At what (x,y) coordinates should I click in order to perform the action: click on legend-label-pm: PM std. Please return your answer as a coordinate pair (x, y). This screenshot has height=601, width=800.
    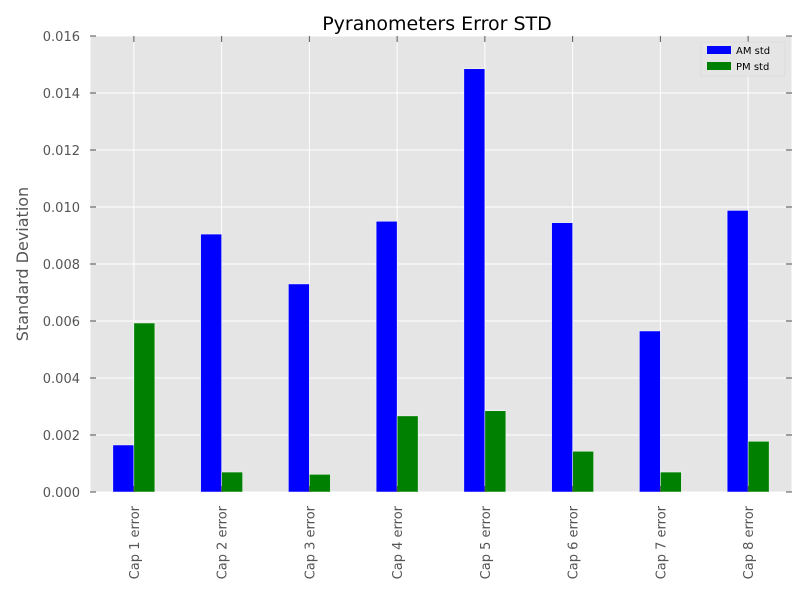
    Looking at the image, I should click on (752, 67).